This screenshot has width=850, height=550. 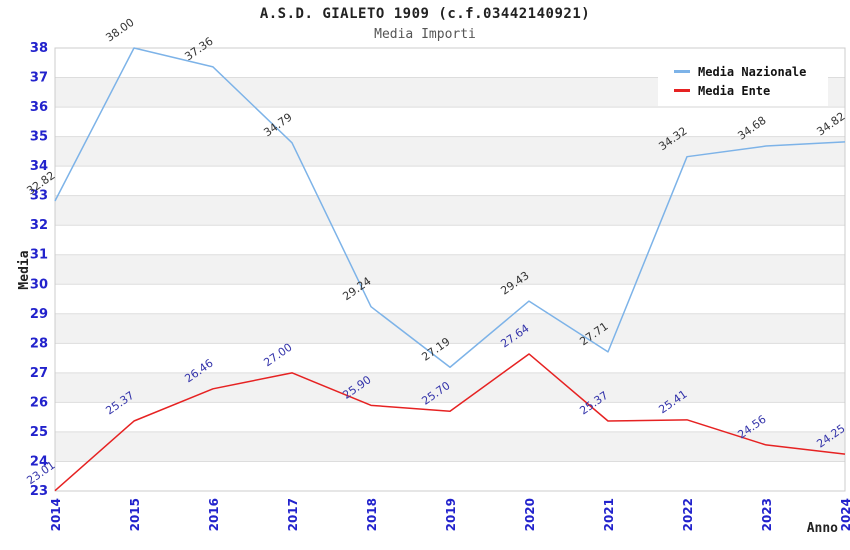 I want to click on x-tick-label: 2022, so click(x=688, y=514).